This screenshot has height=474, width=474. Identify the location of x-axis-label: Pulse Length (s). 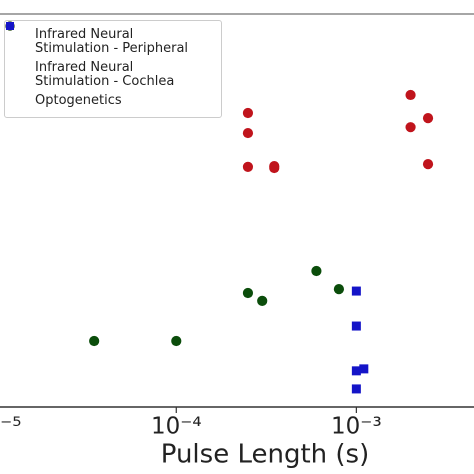
(265, 455).